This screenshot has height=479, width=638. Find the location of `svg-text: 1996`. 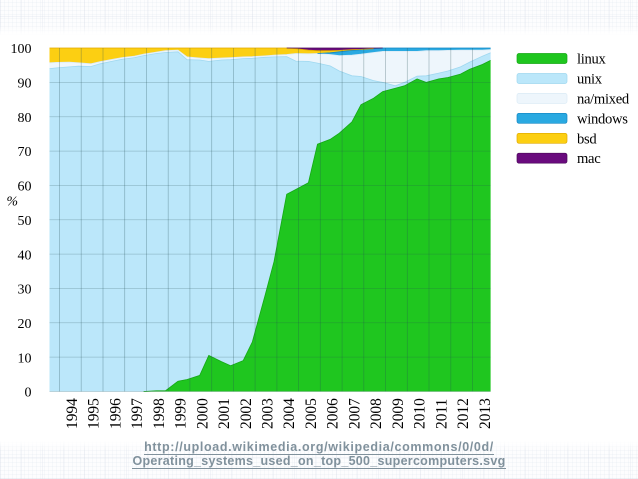

svg-text: 1996 is located at coordinates (115, 413).